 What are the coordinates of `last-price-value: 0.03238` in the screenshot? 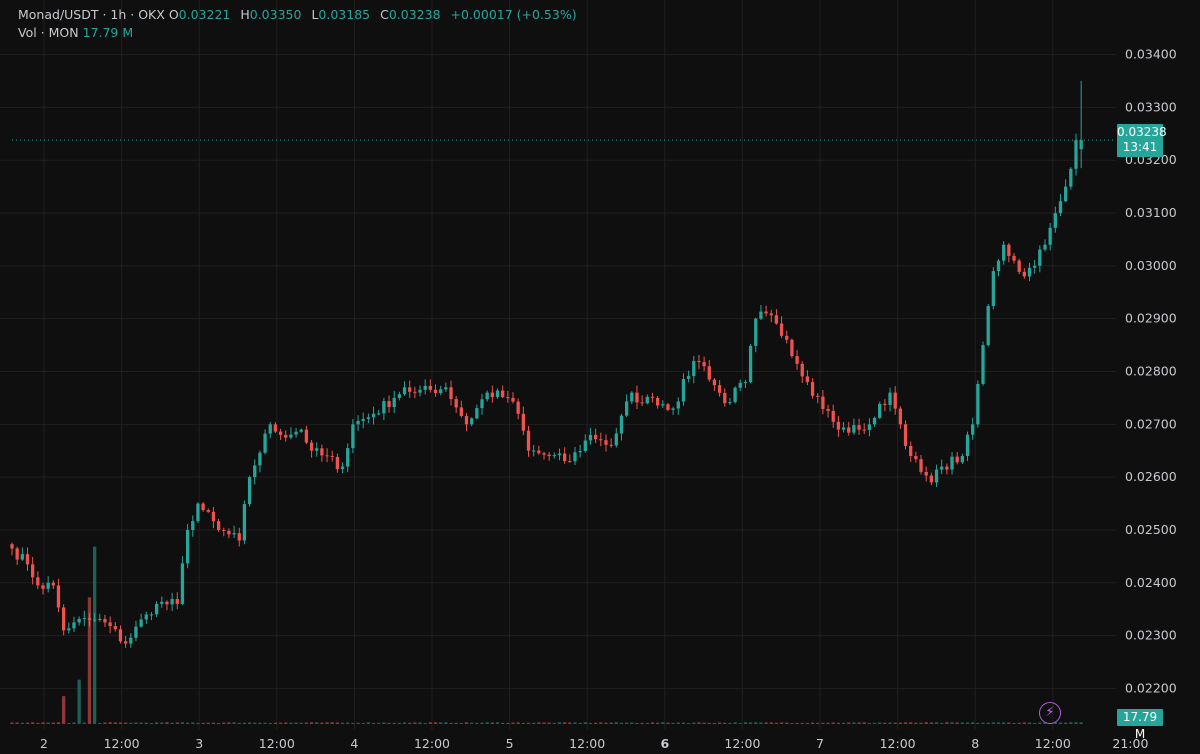 It's located at (1142, 132).